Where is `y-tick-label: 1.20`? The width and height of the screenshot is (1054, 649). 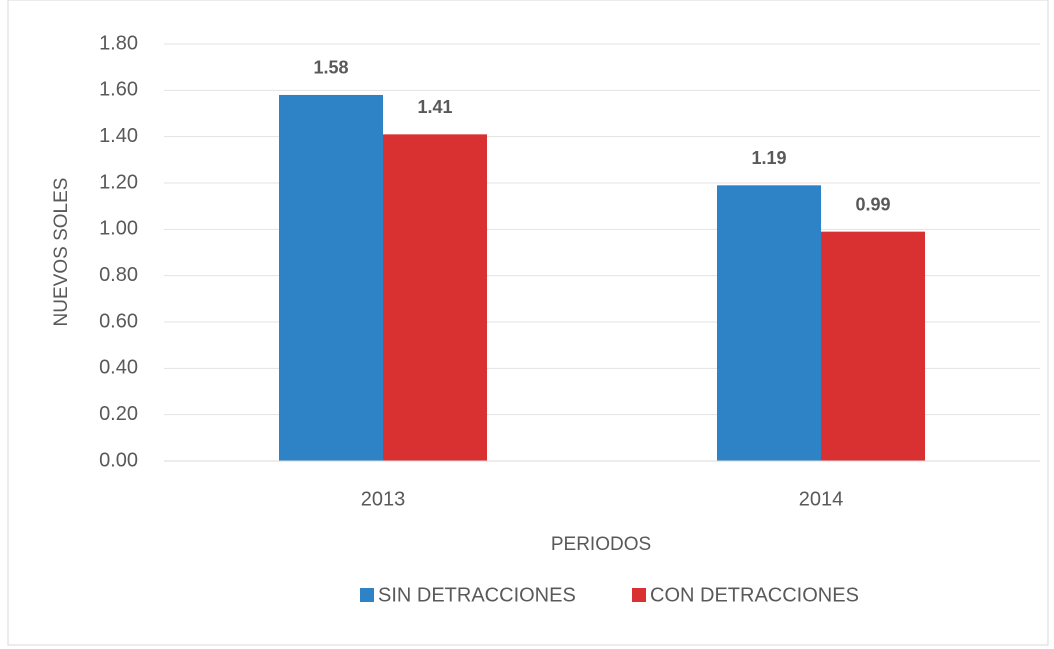
y-tick-label: 1.20 is located at coordinates (118, 182).